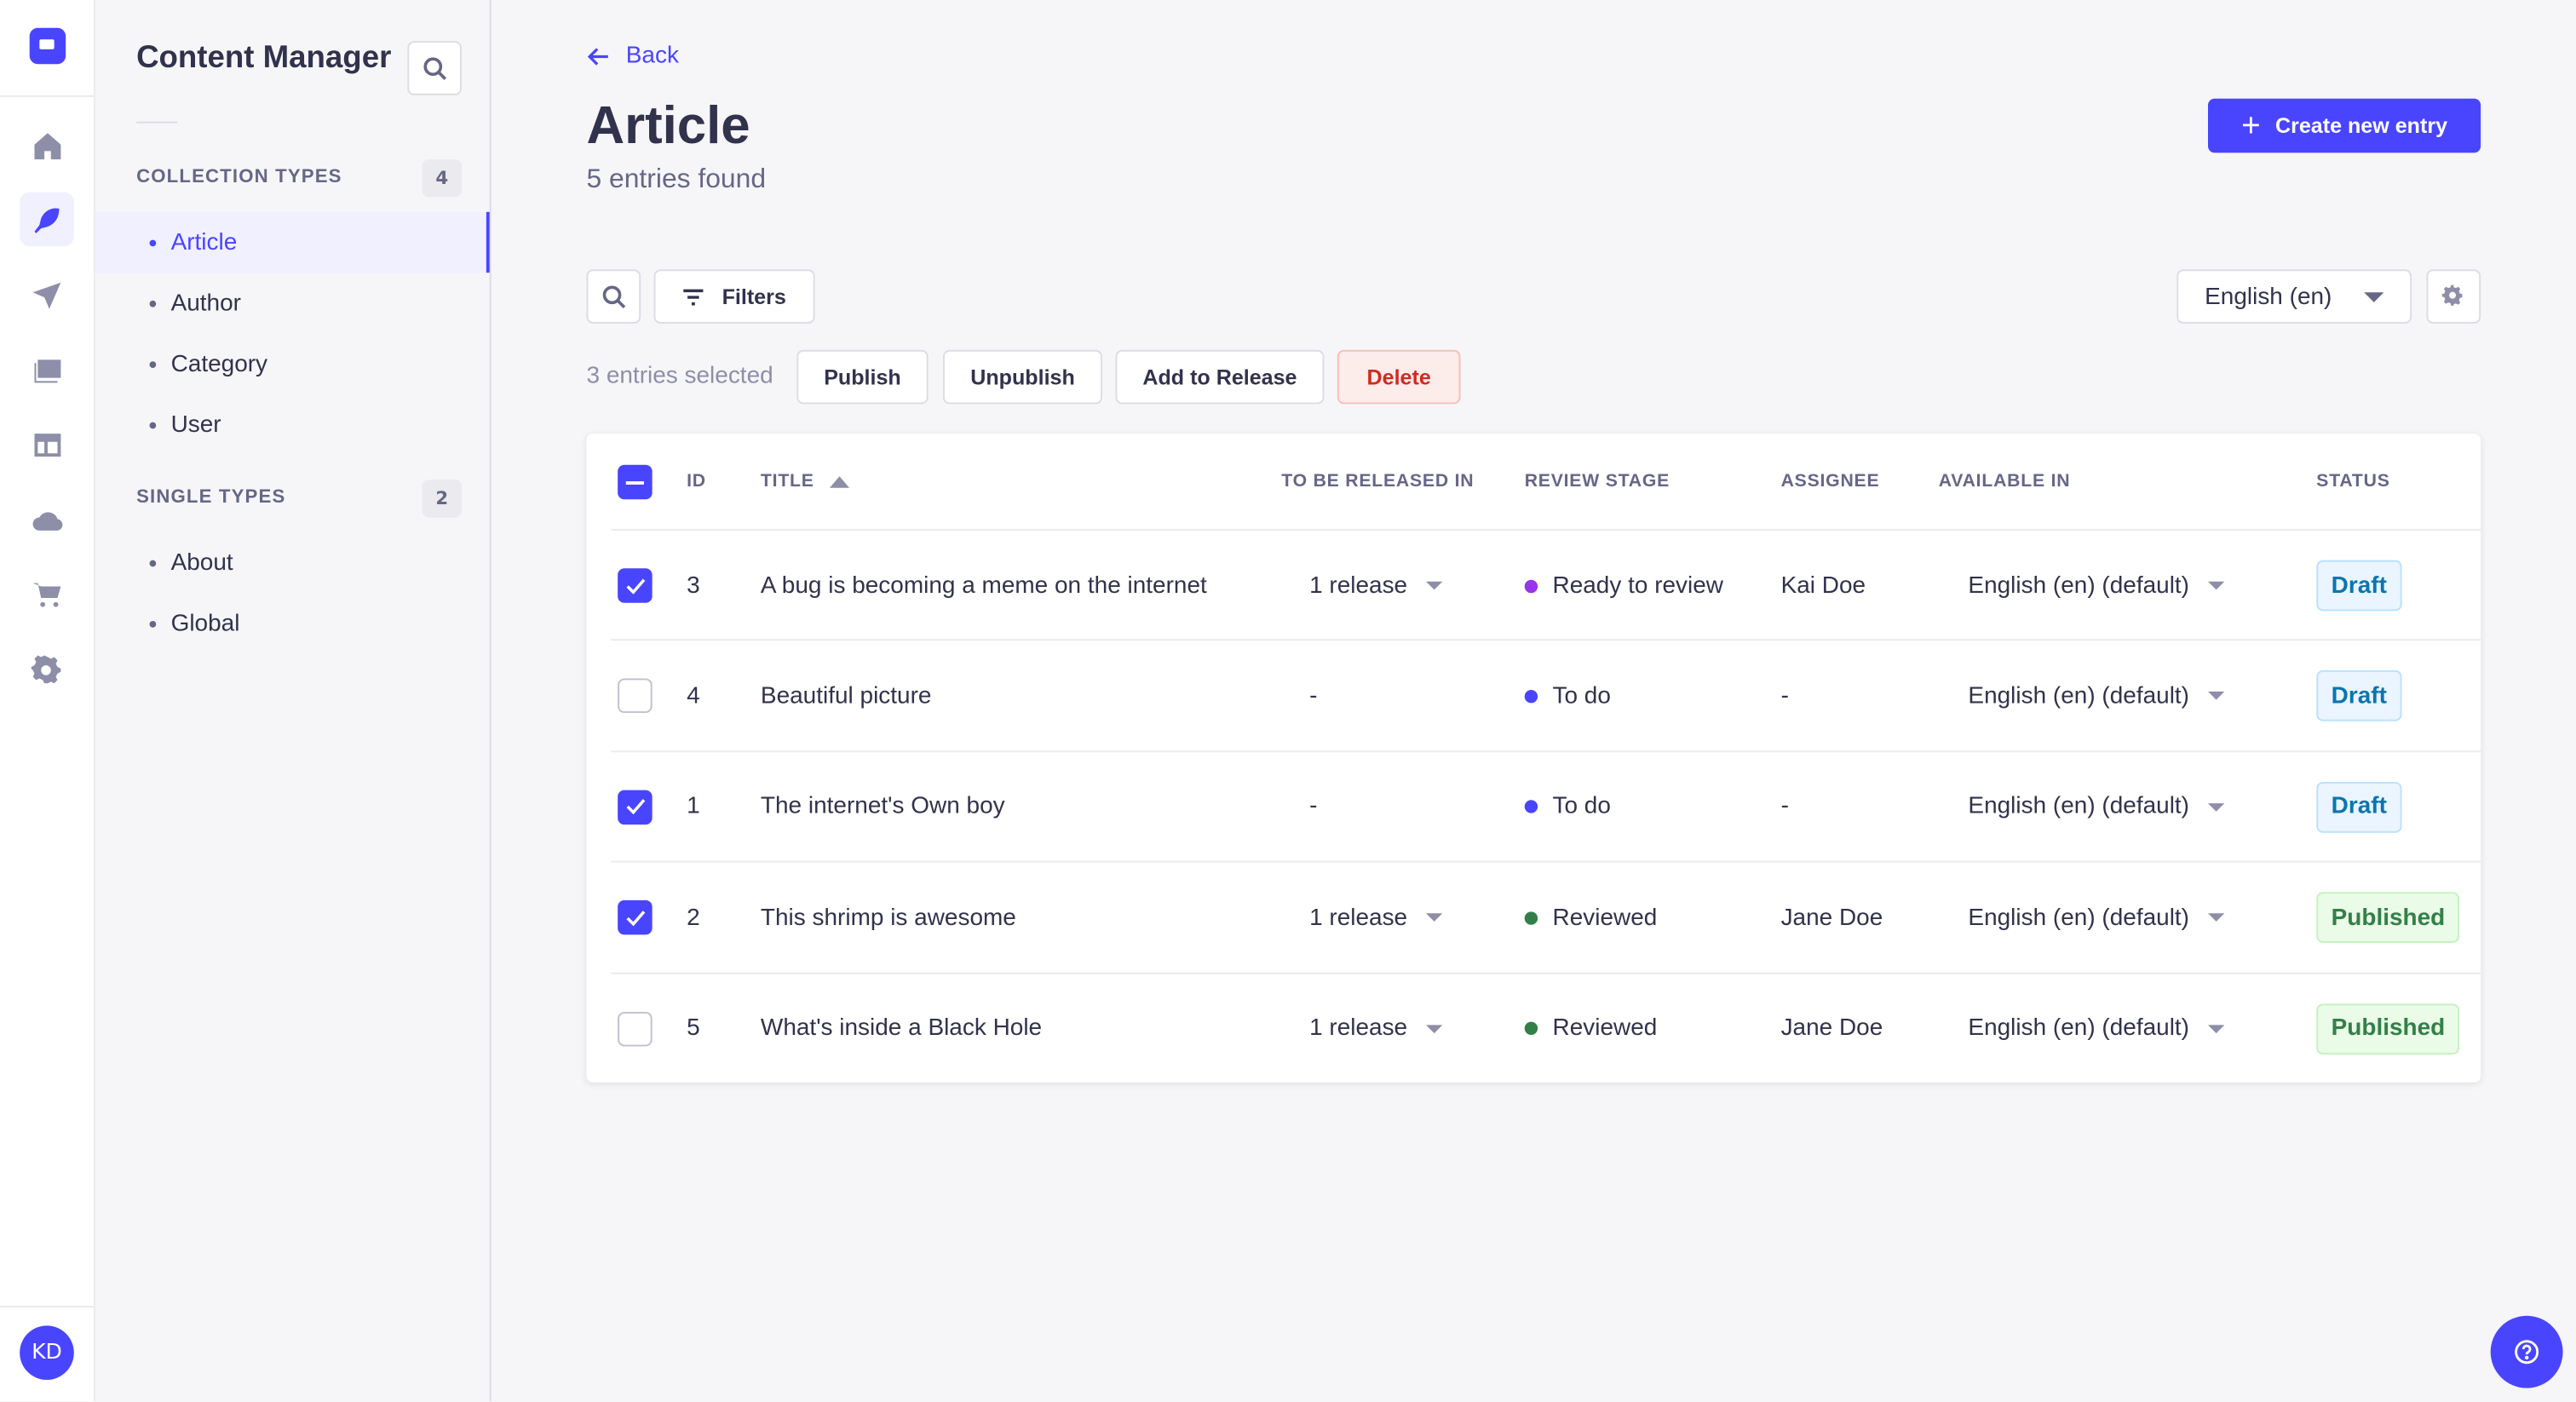  Describe the element at coordinates (47, 220) in the screenshot. I see `nav-feather` at that location.